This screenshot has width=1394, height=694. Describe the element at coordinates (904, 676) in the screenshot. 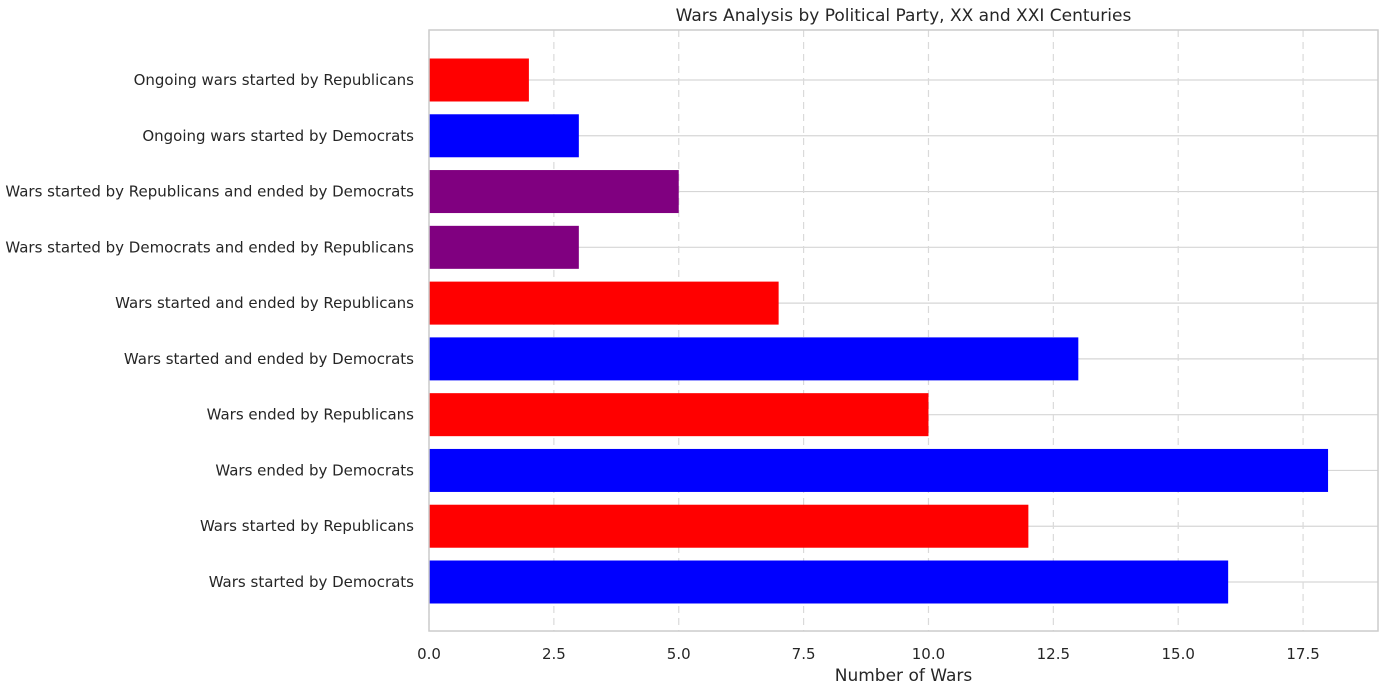

I see `x-axis-label: Number of Wars` at that location.